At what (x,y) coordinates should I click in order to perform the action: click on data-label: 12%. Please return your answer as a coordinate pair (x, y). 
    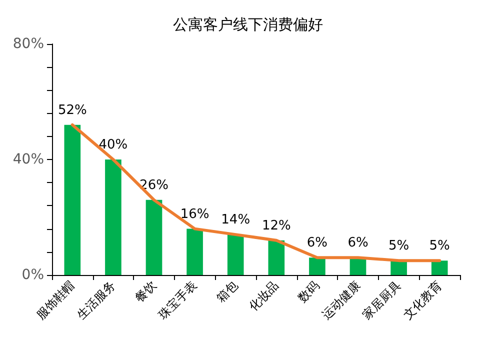
    Looking at the image, I should click on (276, 226).